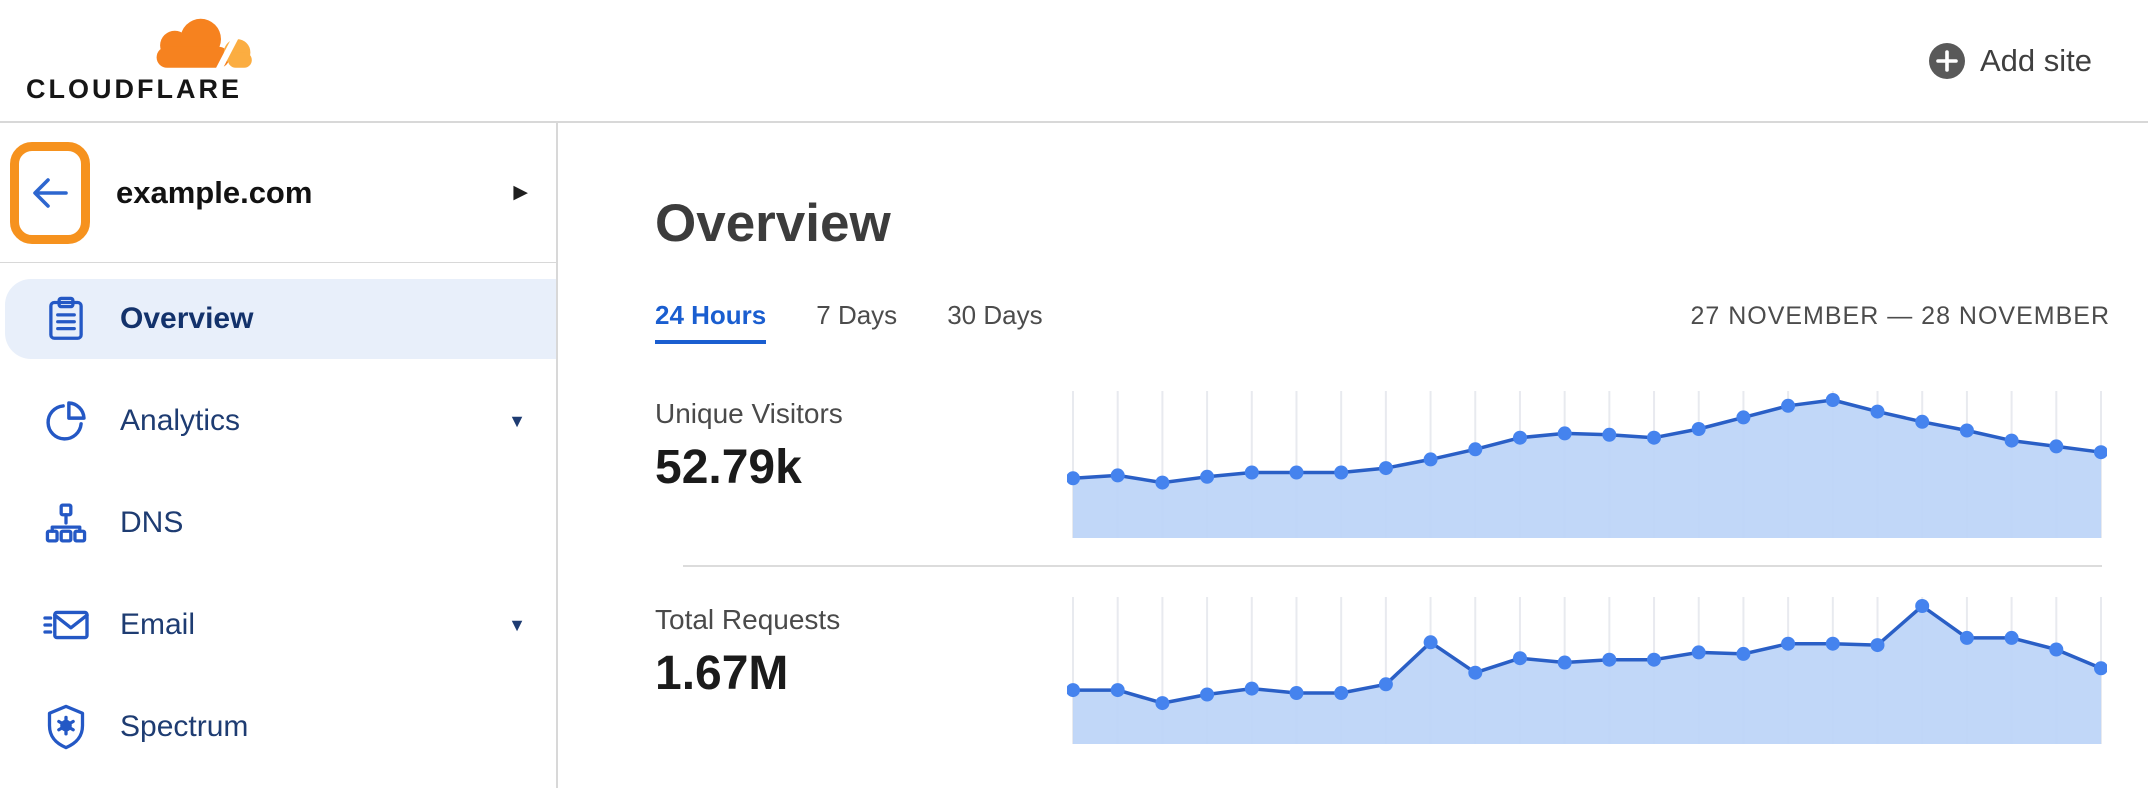 This screenshot has height=788, width=2148. What do you see at coordinates (520, 192) in the screenshot?
I see `caret-right-icon: ▶` at bounding box center [520, 192].